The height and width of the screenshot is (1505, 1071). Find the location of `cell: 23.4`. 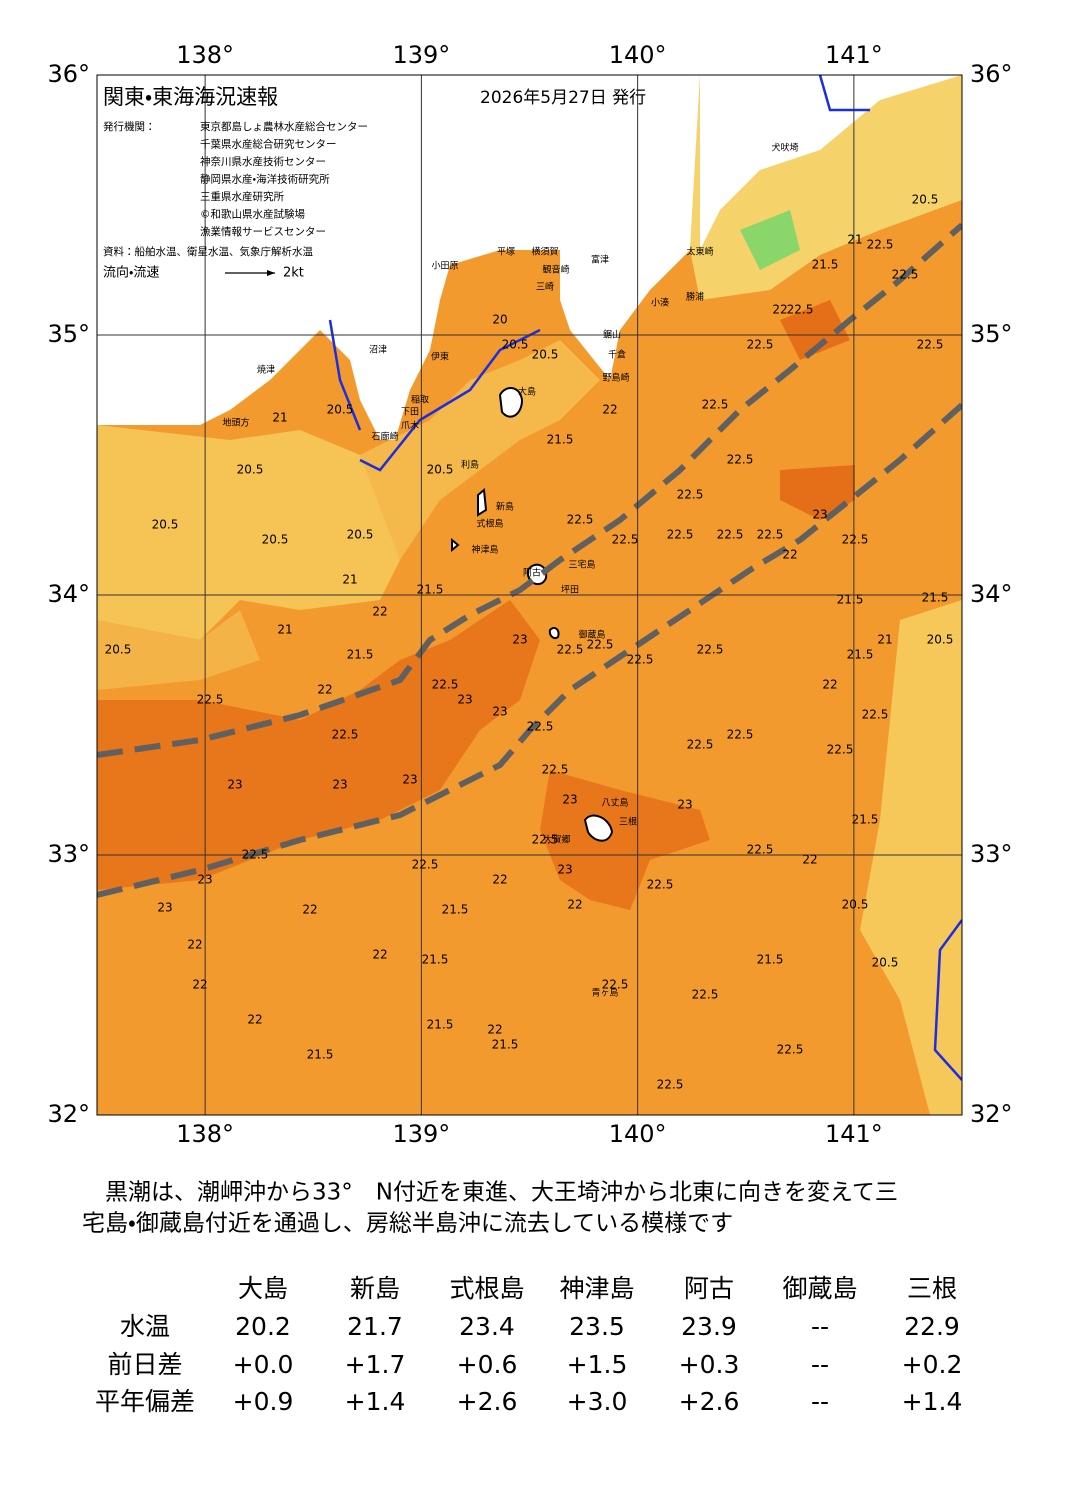

cell: 23.4 is located at coordinates (487, 1326).